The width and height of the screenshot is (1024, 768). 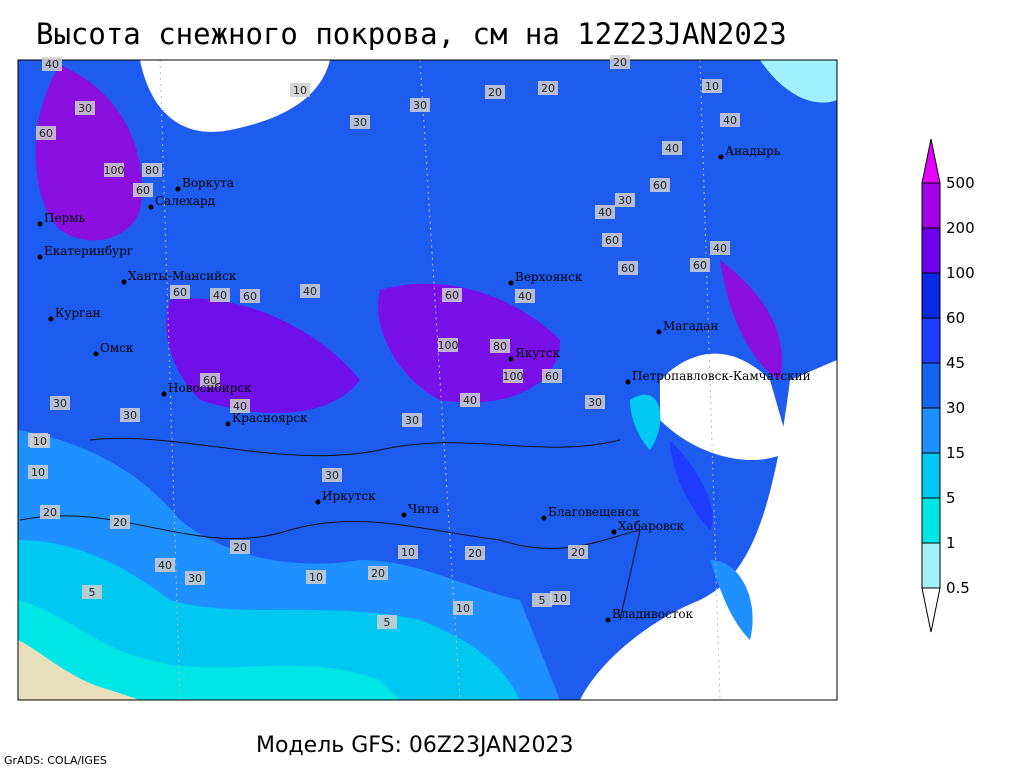 What do you see at coordinates (721, 376) in the screenshot?
I see `city-label: Петропавловск-Камчатский` at bounding box center [721, 376].